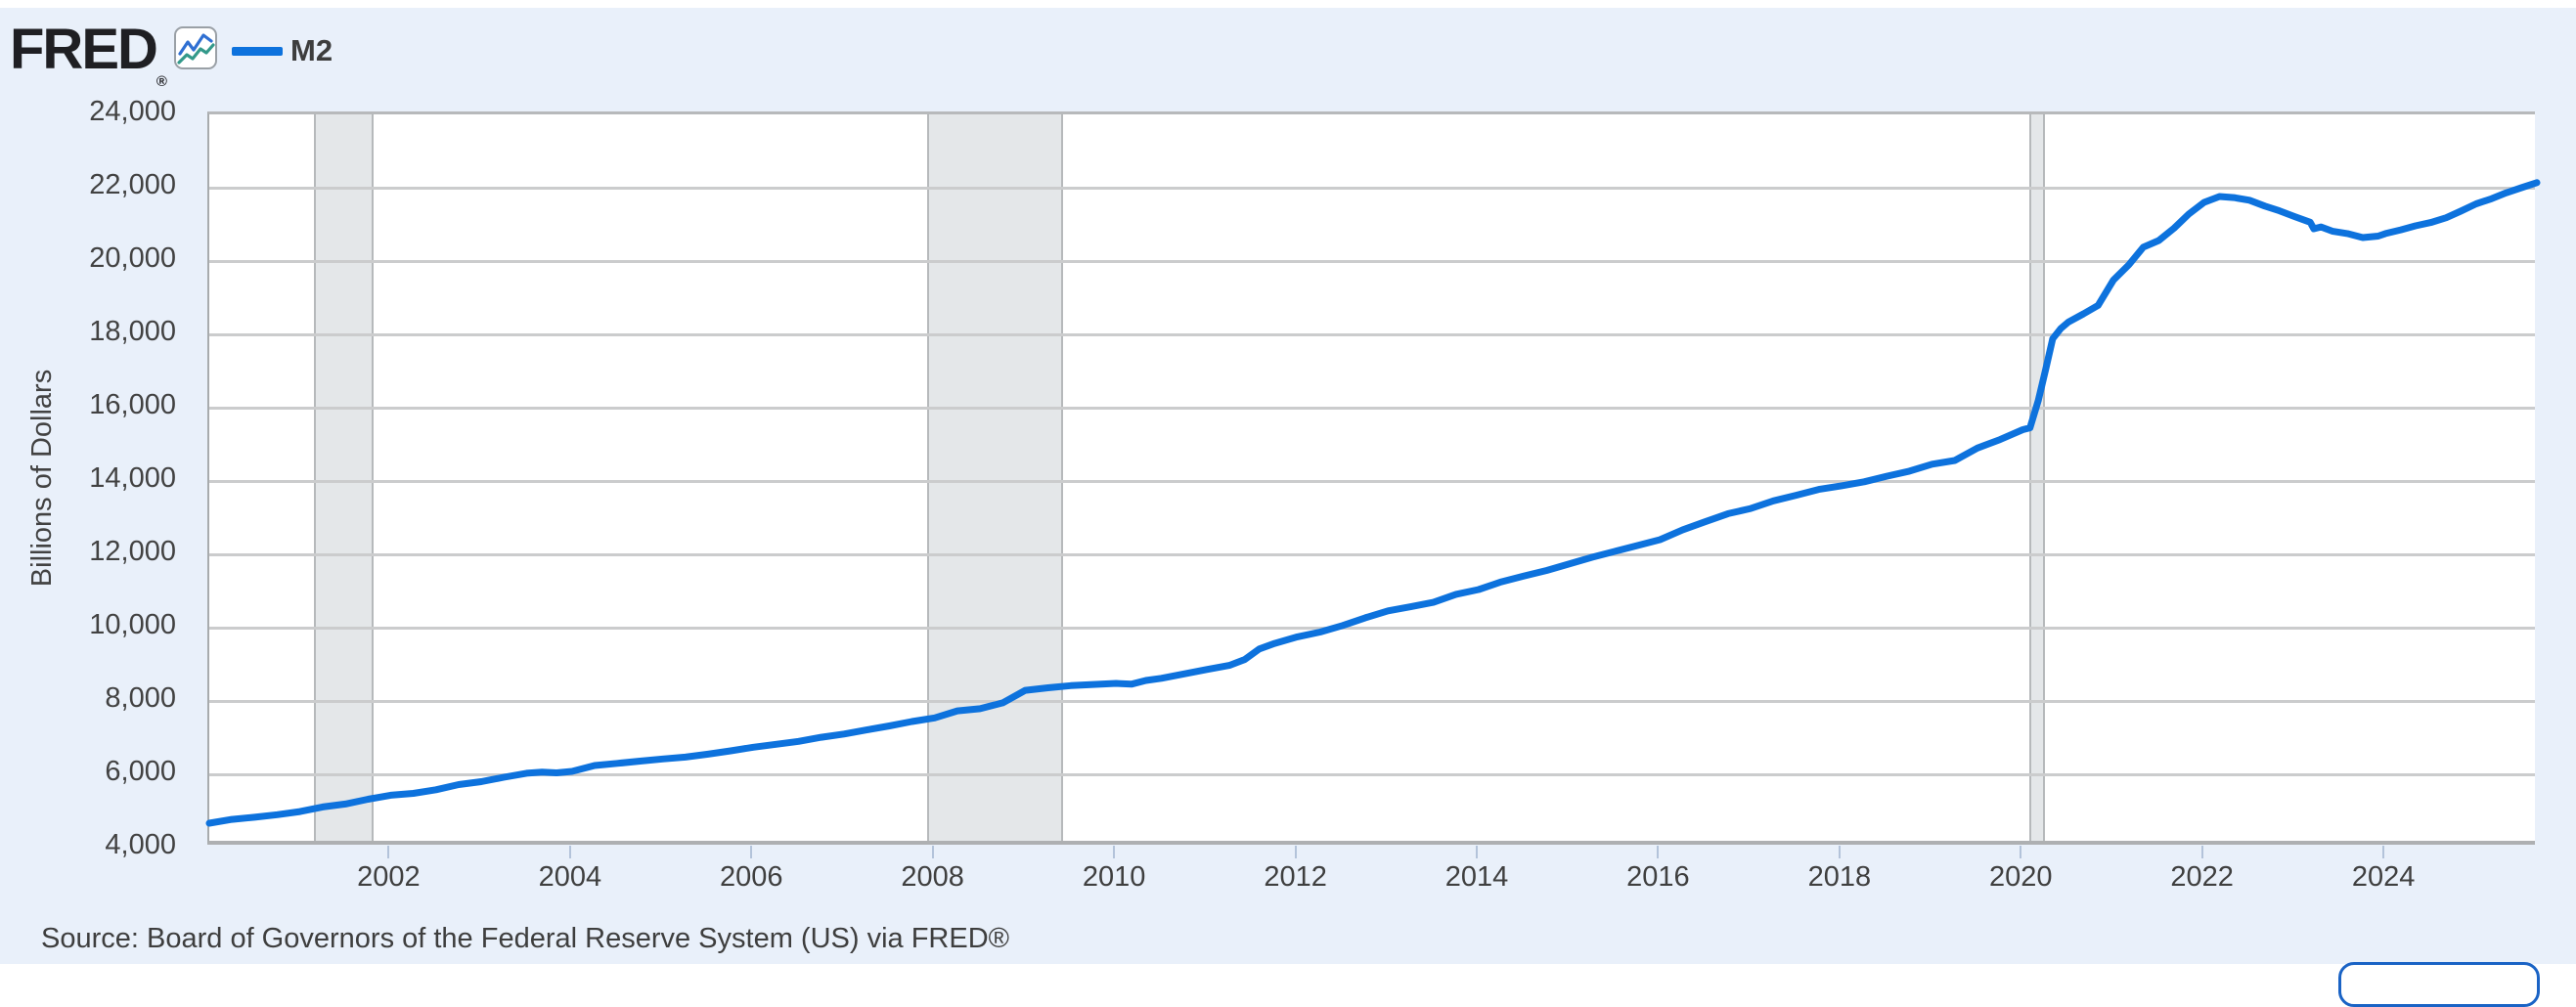 This screenshot has width=2576, height=1007. I want to click on y-axis-tick-label: 14,000, so click(132, 478).